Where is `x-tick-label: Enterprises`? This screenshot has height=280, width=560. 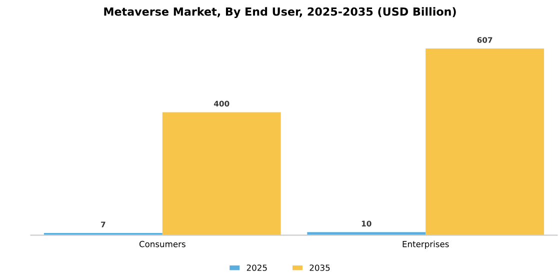 x-tick-label: Enterprises is located at coordinates (425, 244).